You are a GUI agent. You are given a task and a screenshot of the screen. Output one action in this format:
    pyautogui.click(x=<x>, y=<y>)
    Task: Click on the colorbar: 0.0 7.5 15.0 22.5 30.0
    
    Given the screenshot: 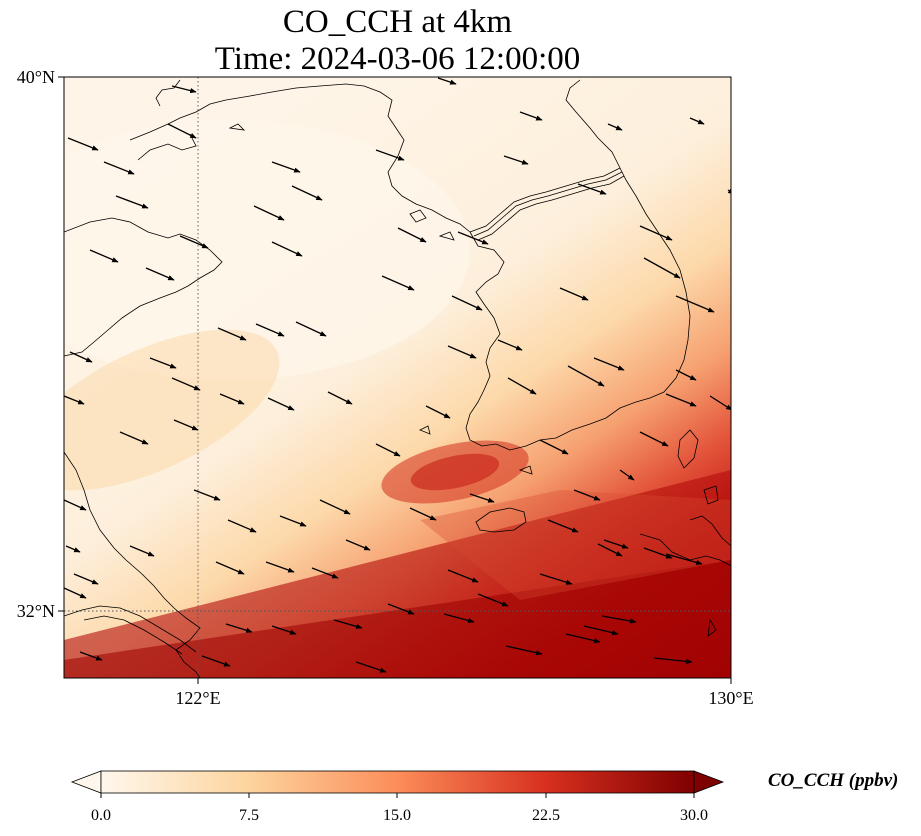 What is the action you would take?
    pyautogui.click(x=397, y=797)
    